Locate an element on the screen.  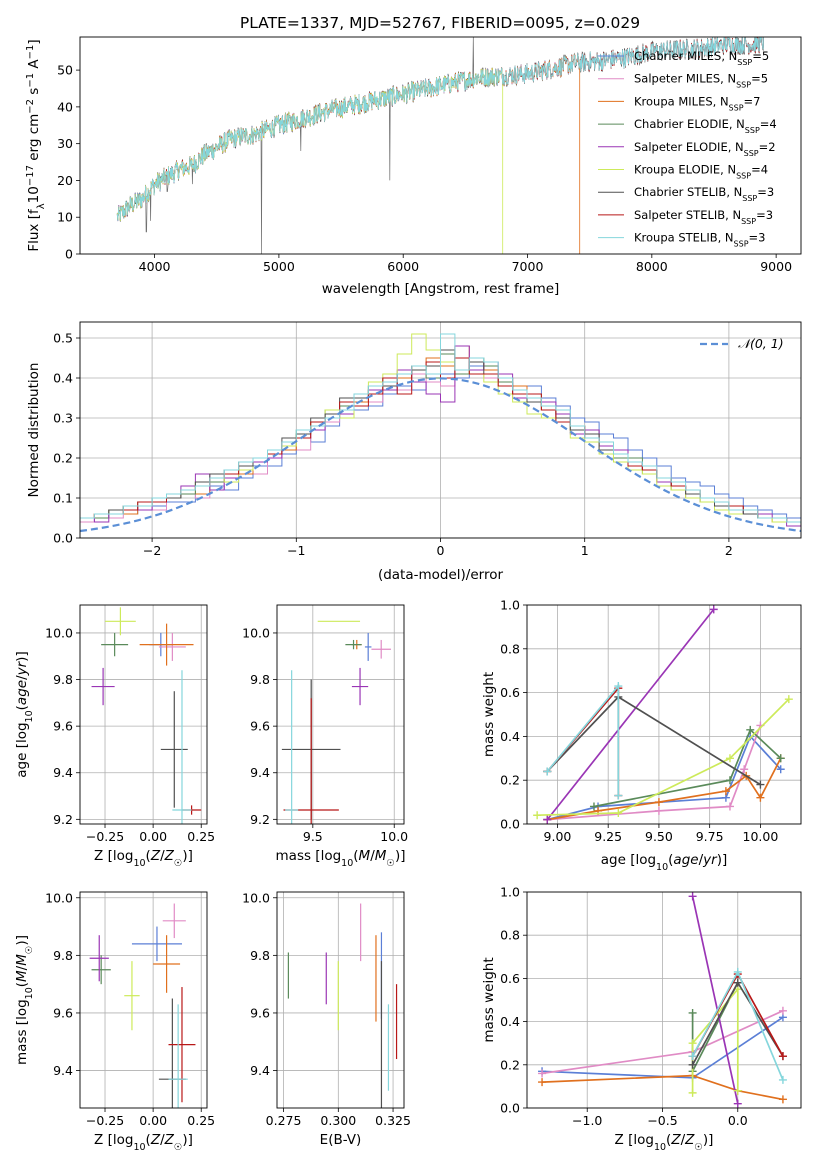
panel-mass-vs-ebv: 0.275 0.300 0.325 9.4 9.6 9.8 10.0 E(B-V) is located at coordinates (326, 1019).